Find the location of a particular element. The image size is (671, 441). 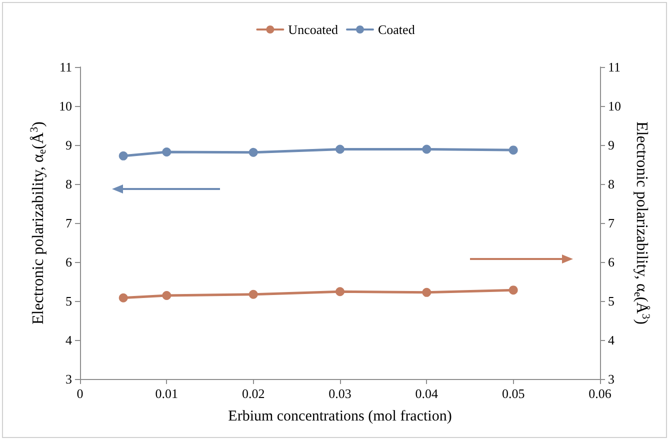

y2-tick-label: 11 is located at coordinates (614, 67).